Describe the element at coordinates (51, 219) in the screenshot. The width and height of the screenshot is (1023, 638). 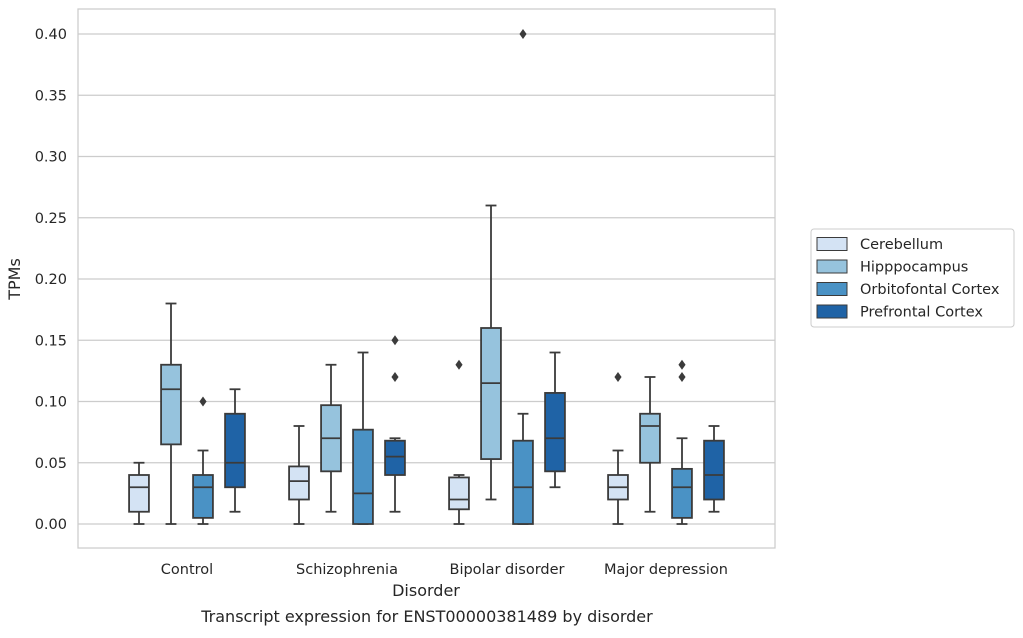
I see `y-tick-label: 0.25` at that location.